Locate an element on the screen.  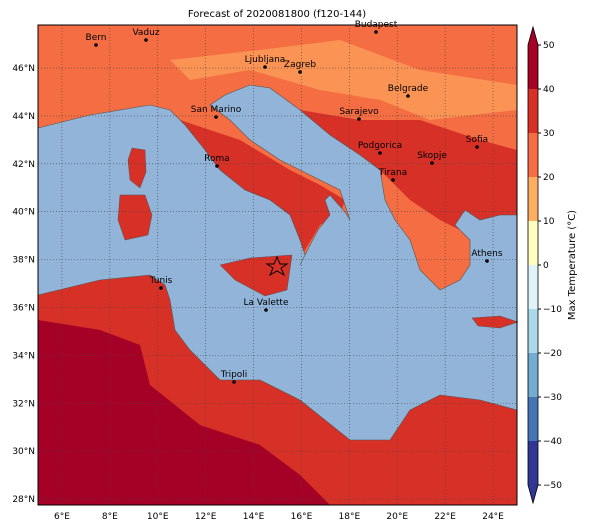
y-tick-label: 46°N is located at coordinates (23, 69).